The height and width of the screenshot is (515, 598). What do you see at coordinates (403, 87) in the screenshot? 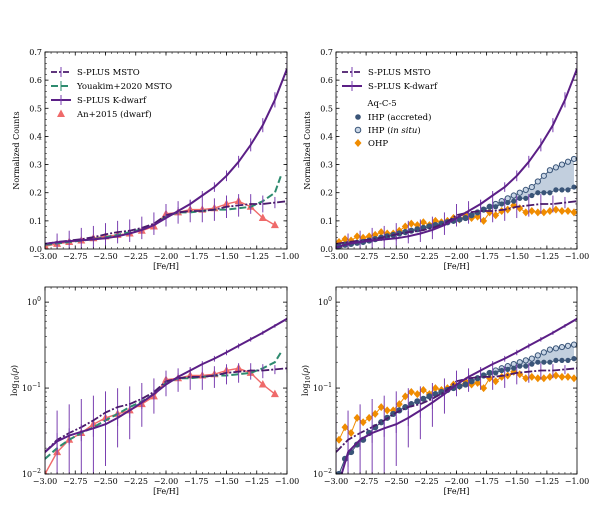
I see `legend-label-kdwarf: S-PLUS K-dwarf` at bounding box center [403, 87].